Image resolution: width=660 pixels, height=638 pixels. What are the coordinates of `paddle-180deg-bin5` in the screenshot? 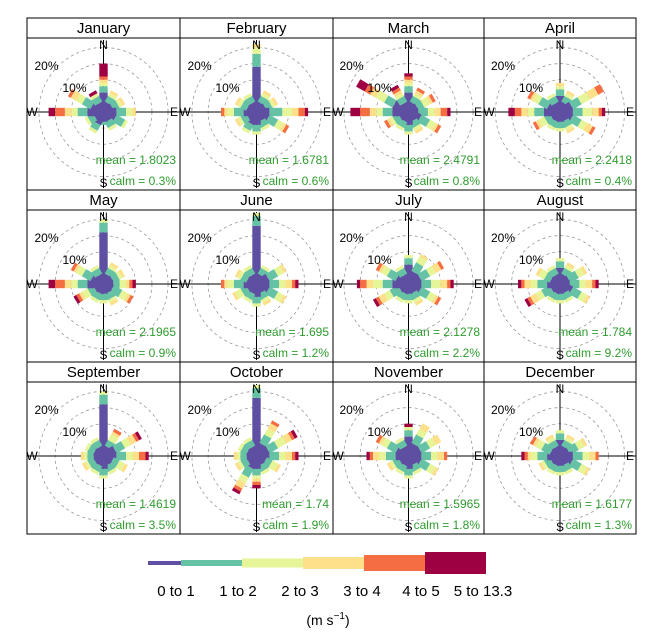 It's located at (256, 487).